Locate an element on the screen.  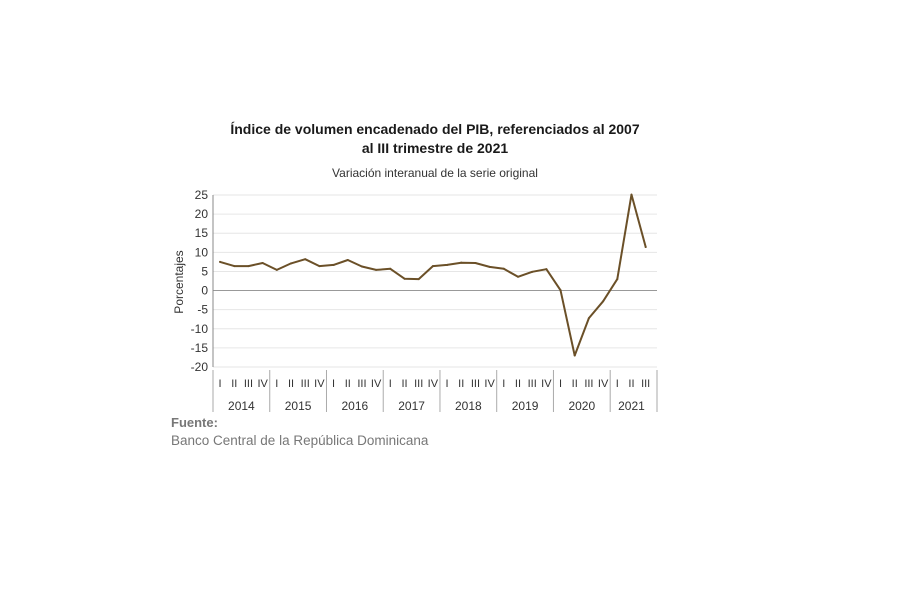
grid-lines is located at coordinates (434, 281).